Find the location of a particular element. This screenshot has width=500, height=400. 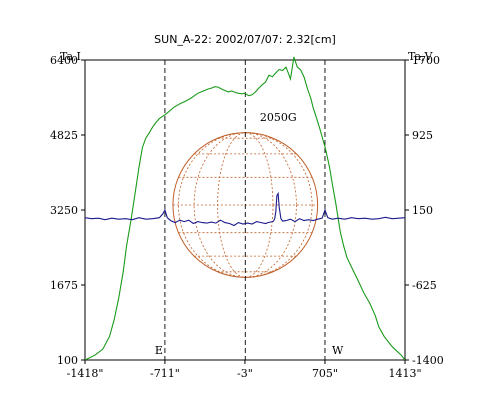

left-tick-label: 3250 is located at coordinates (64, 210).